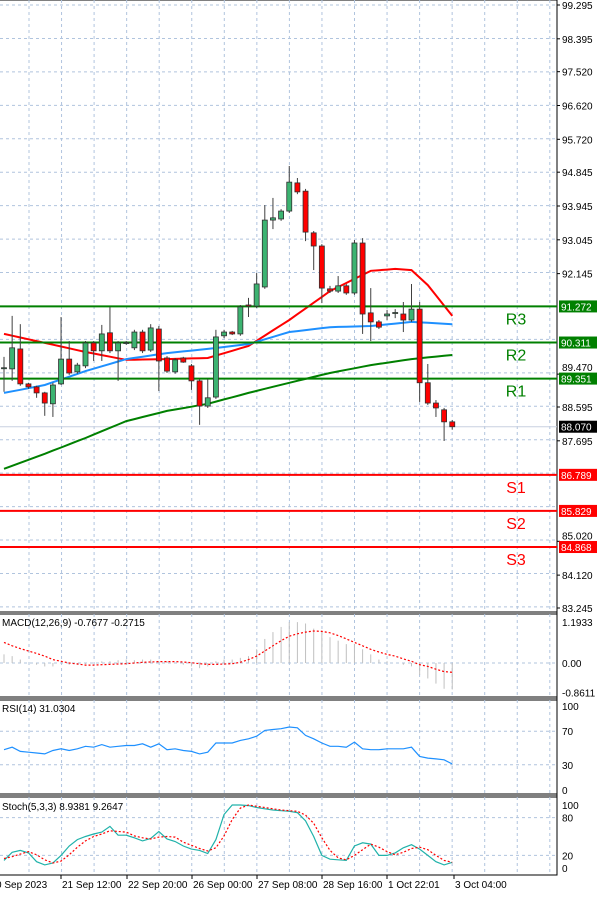 The width and height of the screenshot is (600, 897). What do you see at coordinates (570, 707) in the screenshot?
I see `rsi-axis-label: 100` at bounding box center [570, 707].